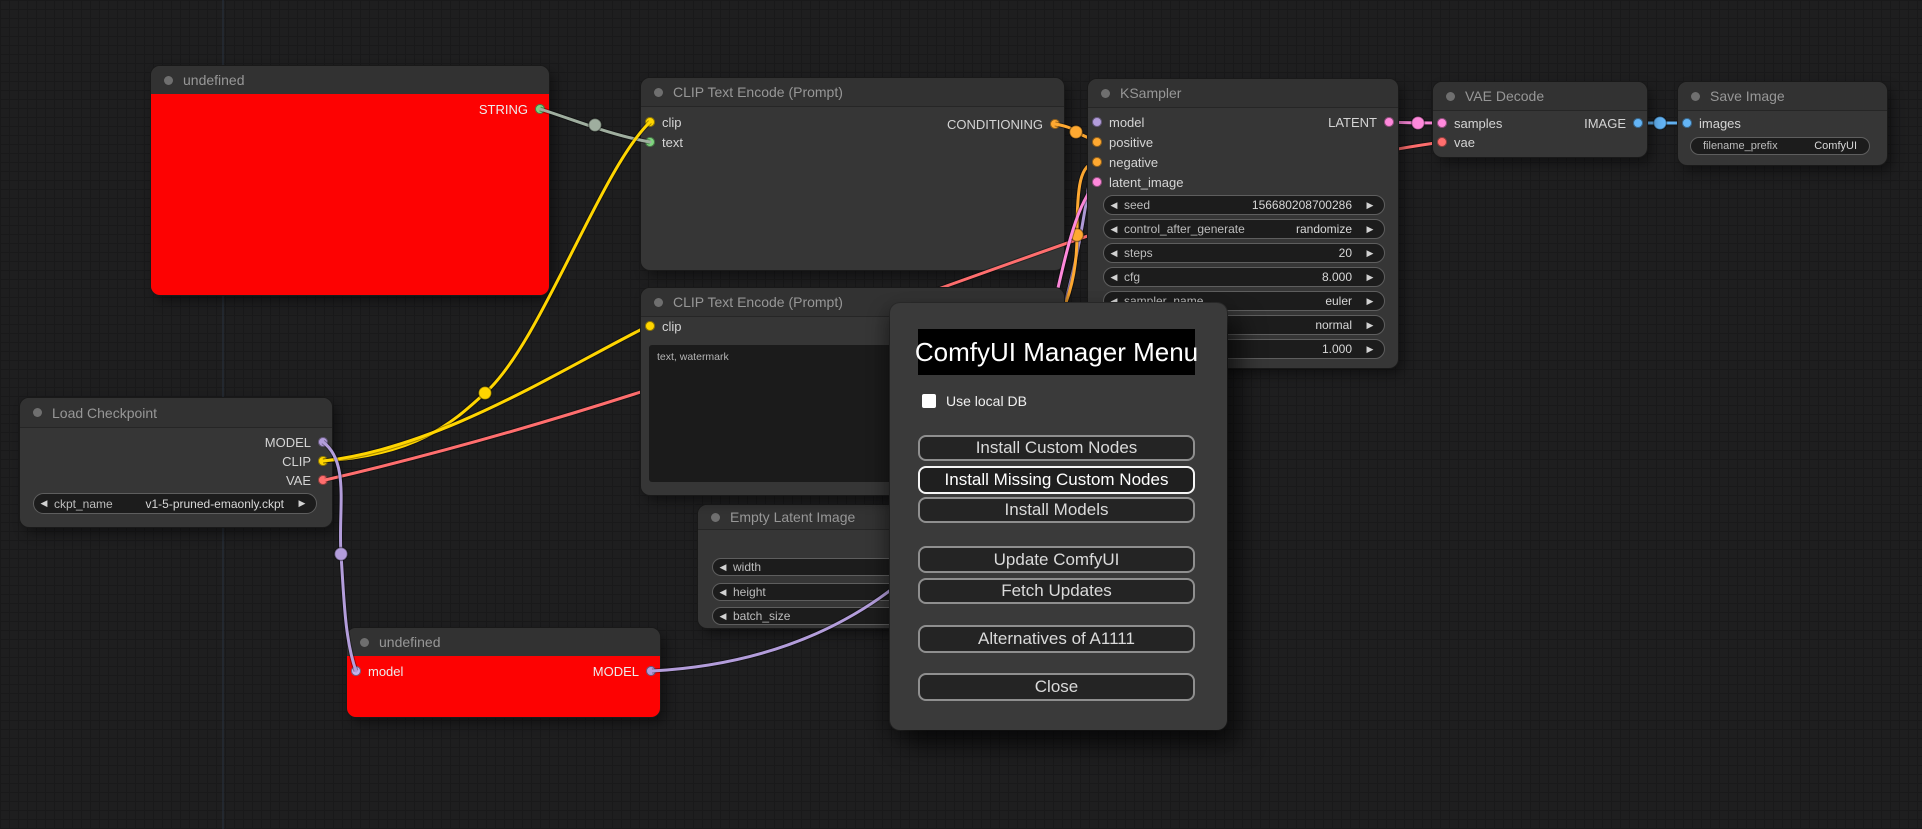 The image size is (1922, 829). What do you see at coordinates (1338, 301) in the screenshot?
I see `widget-value: euler` at bounding box center [1338, 301].